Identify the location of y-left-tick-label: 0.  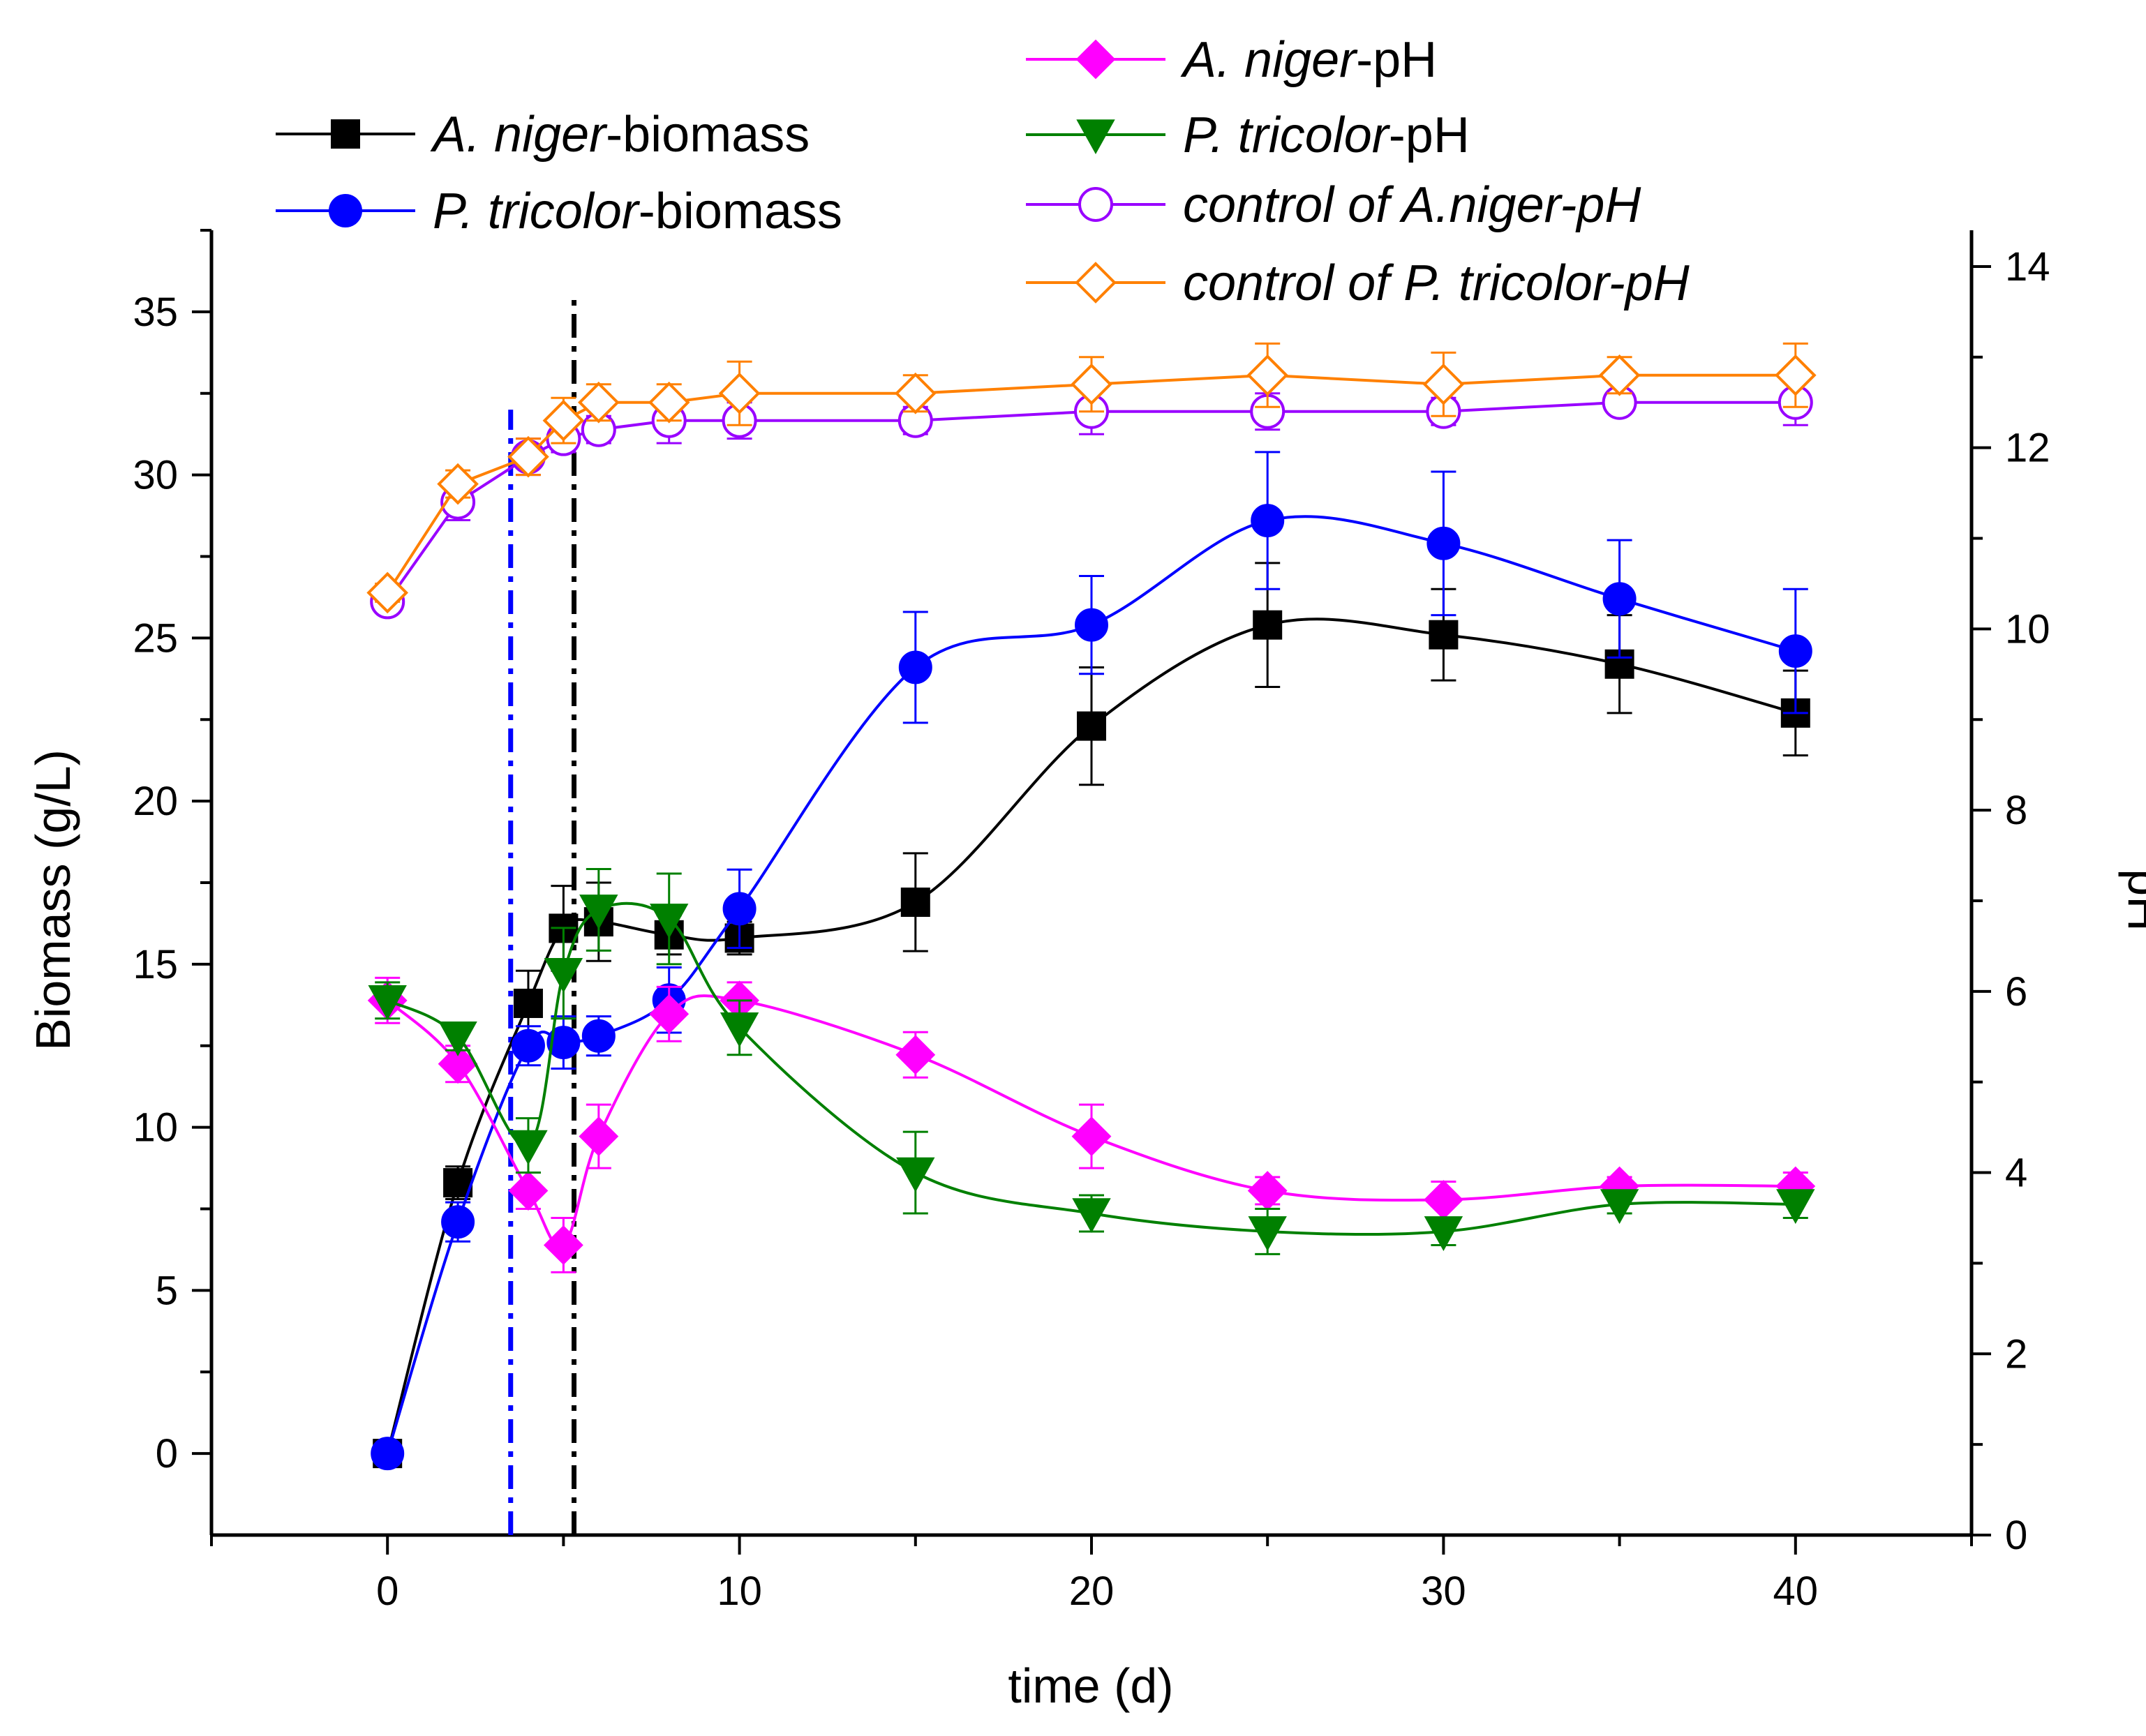
(167, 1453).